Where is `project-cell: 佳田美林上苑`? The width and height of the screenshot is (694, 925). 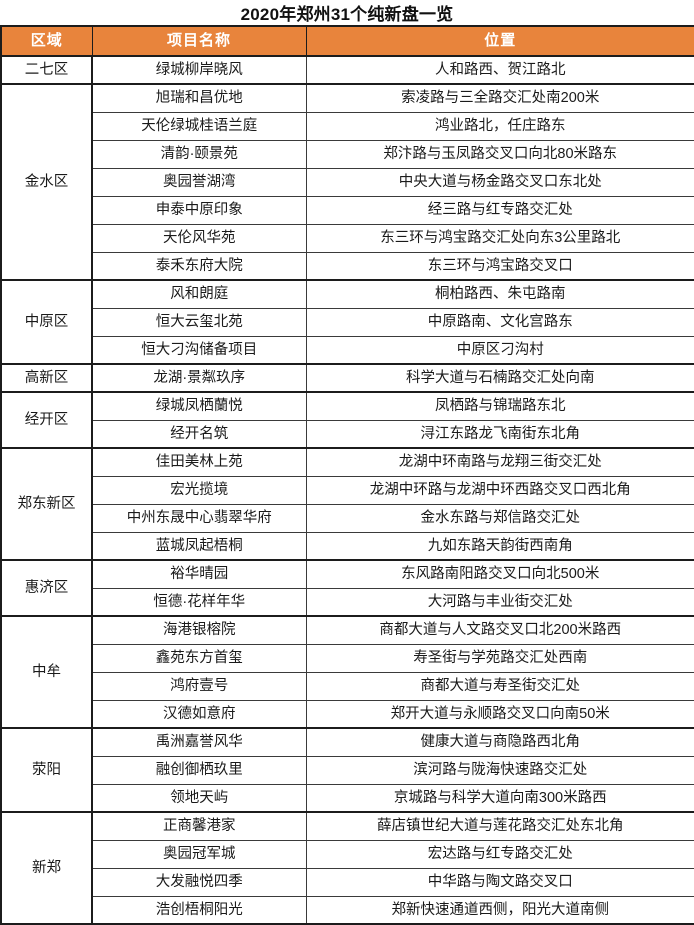
project-cell: 佳田美林上苑 is located at coordinates (199, 462).